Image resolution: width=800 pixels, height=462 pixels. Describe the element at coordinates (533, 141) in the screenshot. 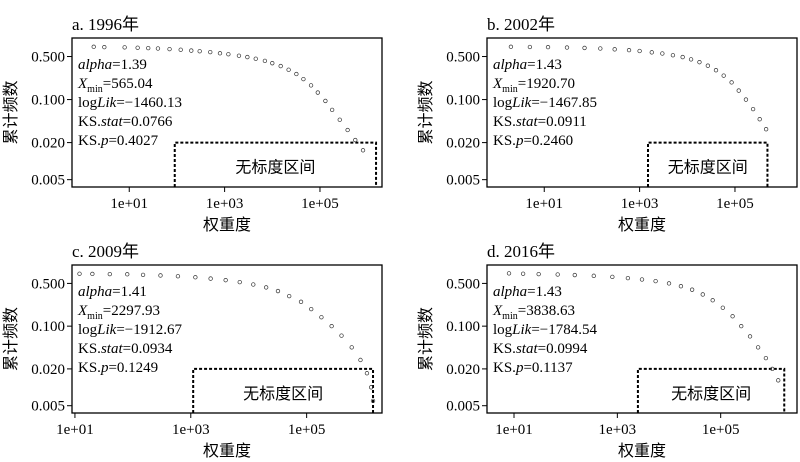

I see `stat-ks-p: KS.p=0.2460` at that location.